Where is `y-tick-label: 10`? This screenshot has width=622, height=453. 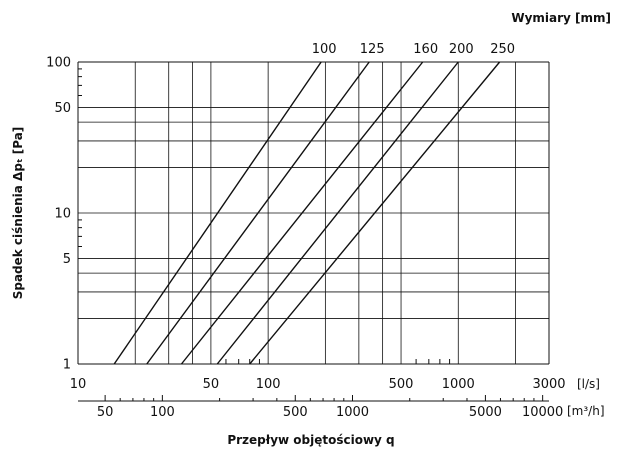
y-tick-label: 10 is located at coordinates (62, 214).